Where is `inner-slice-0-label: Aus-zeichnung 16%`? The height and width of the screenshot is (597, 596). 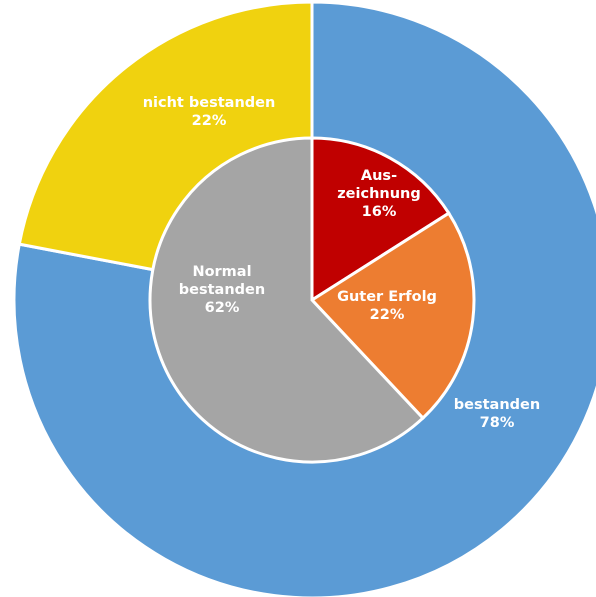 inner-slice-0-label: Aus-zeichnung 16% is located at coordinates (379, 194).